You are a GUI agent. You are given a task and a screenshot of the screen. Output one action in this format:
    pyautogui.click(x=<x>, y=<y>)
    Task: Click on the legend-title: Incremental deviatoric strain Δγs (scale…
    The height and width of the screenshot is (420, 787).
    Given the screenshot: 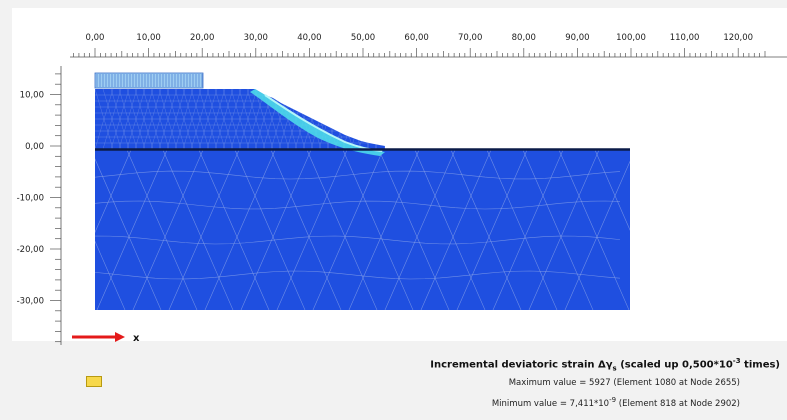 What is the action you would take?
    pyautogui.click(x=605, y=365)
    